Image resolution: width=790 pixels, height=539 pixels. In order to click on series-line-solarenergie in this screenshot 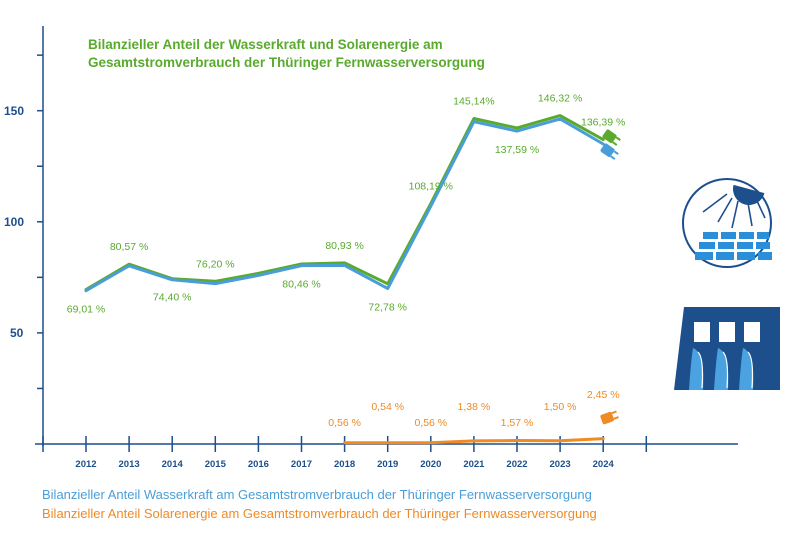, I will do `click(474, 441)`.